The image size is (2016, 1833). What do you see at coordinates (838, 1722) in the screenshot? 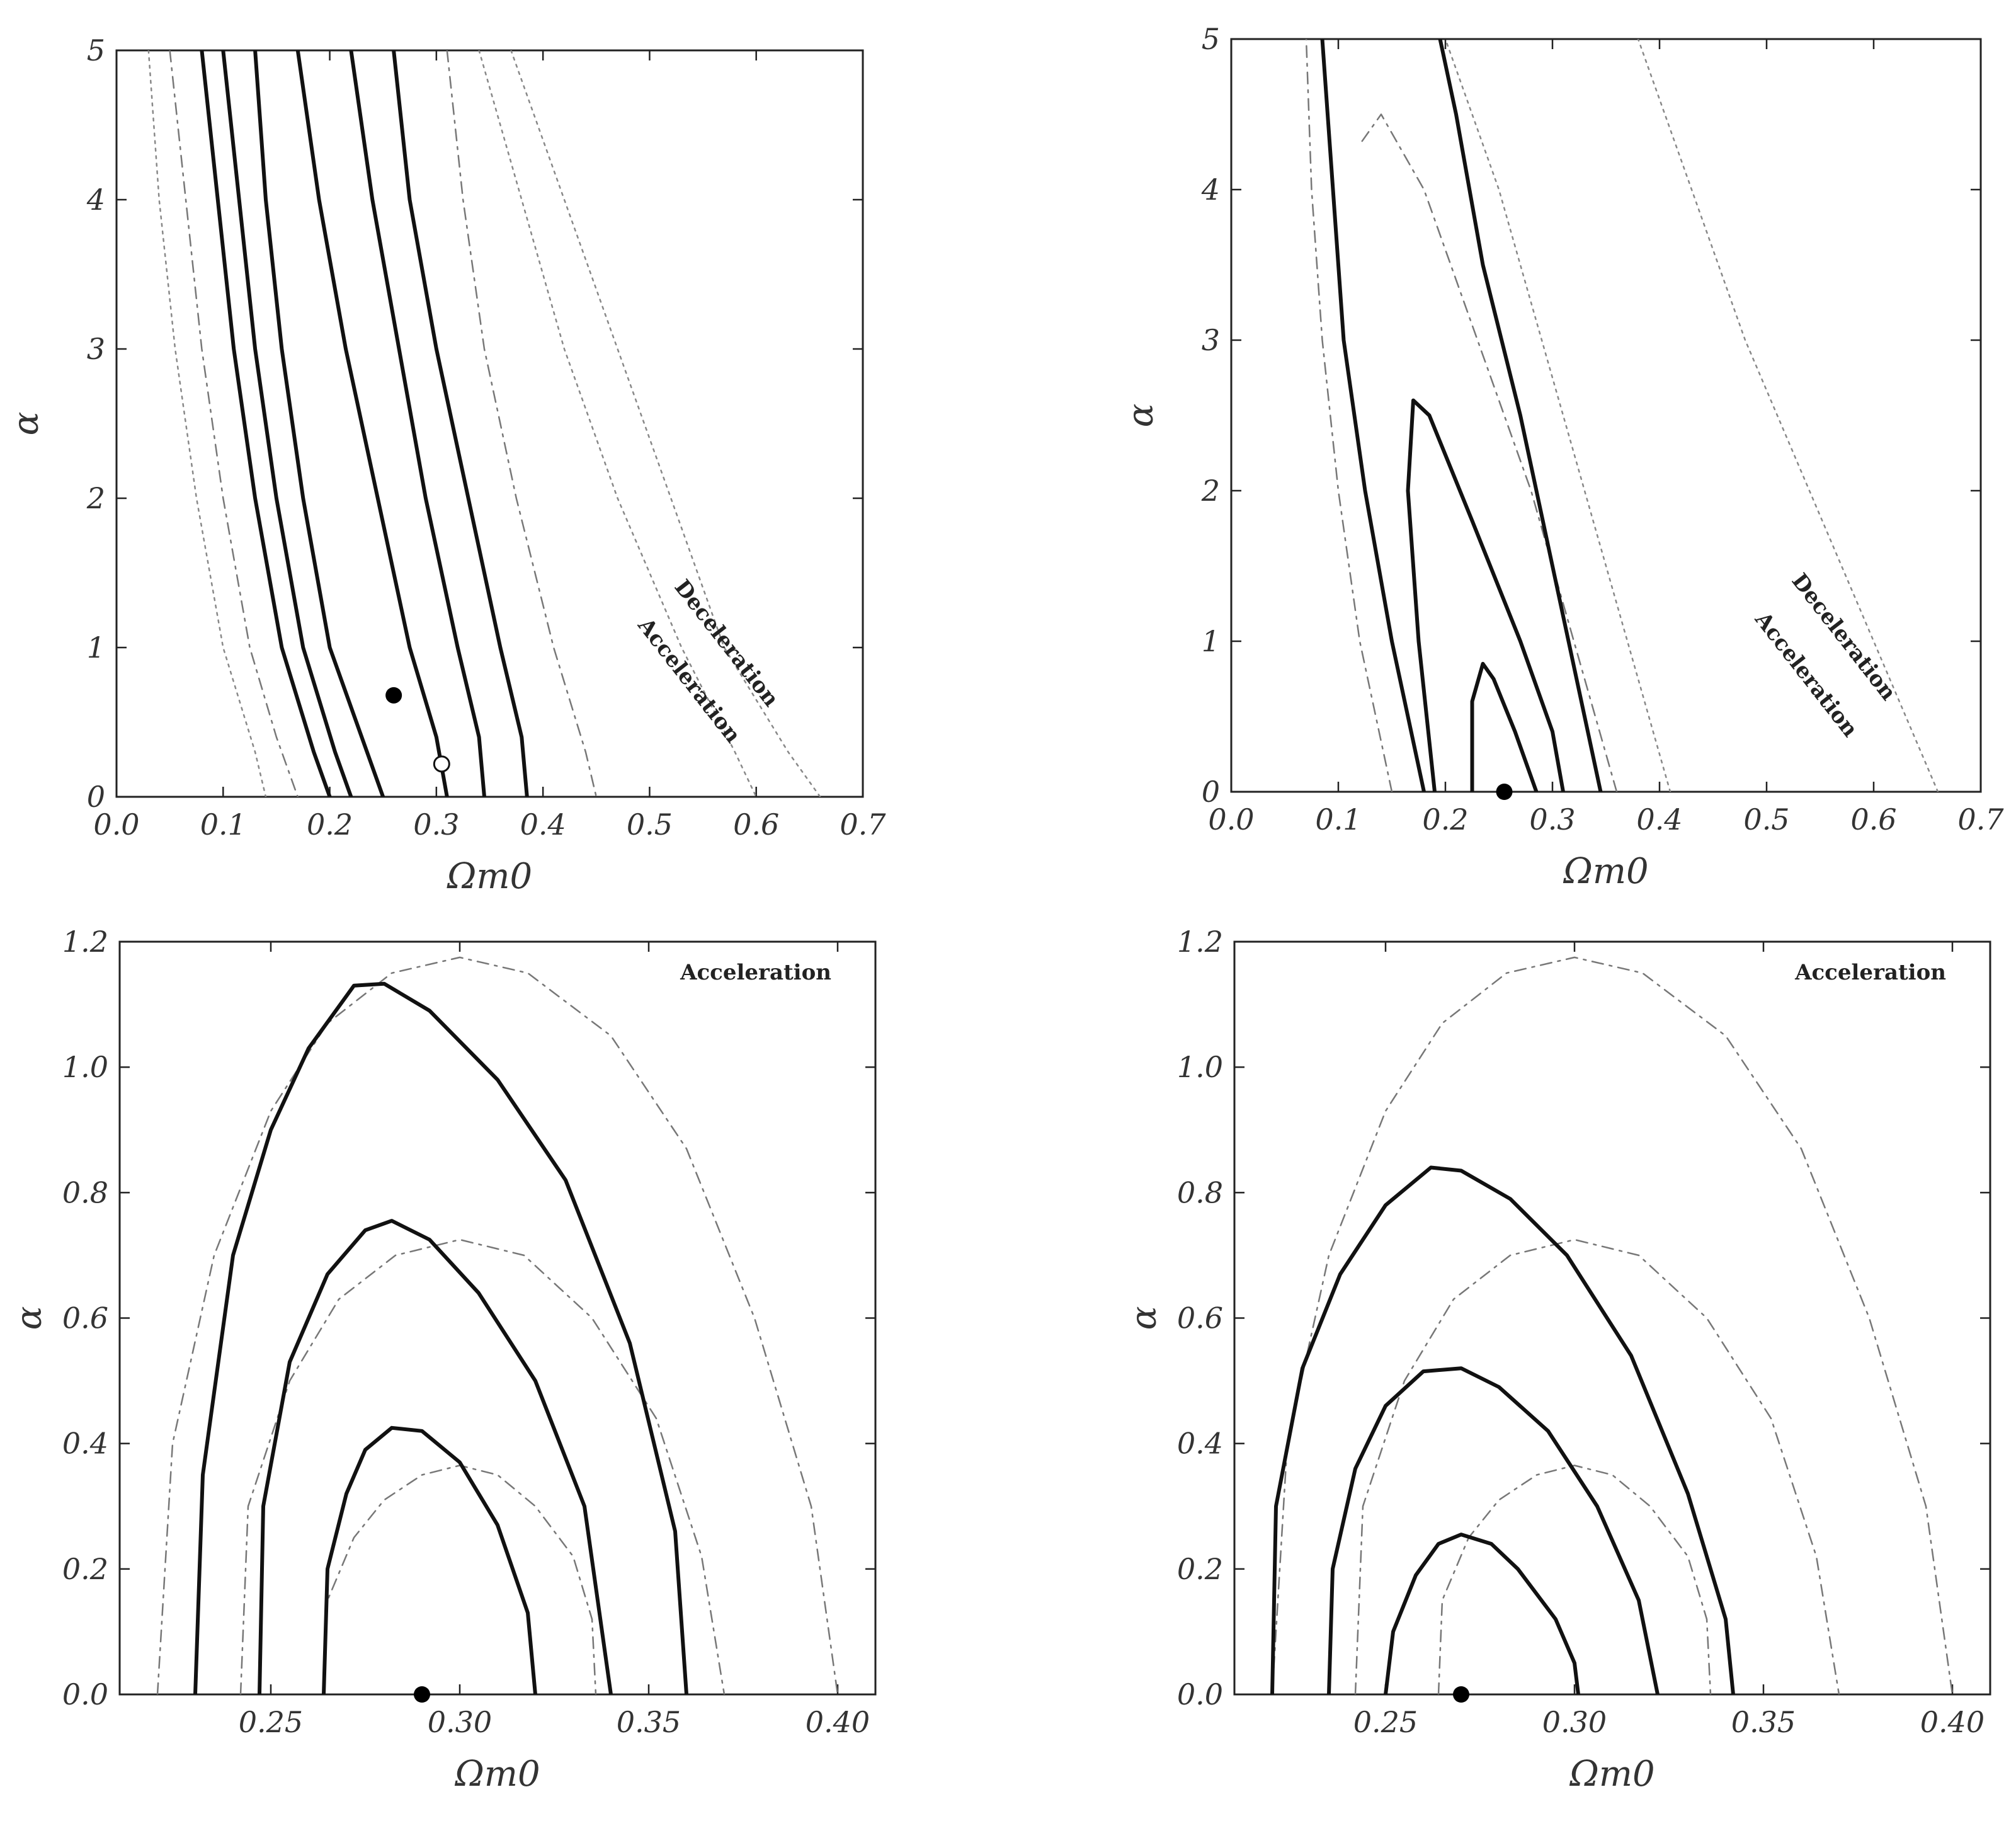
I see `x-tick-label: 0.40` at bounding box center [838, 1722].